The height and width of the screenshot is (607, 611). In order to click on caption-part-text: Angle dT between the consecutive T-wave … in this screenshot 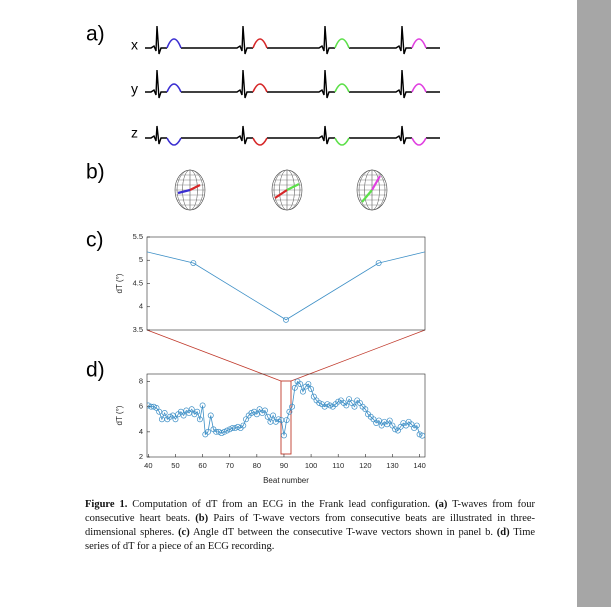, I will do `click(342, 532)`.